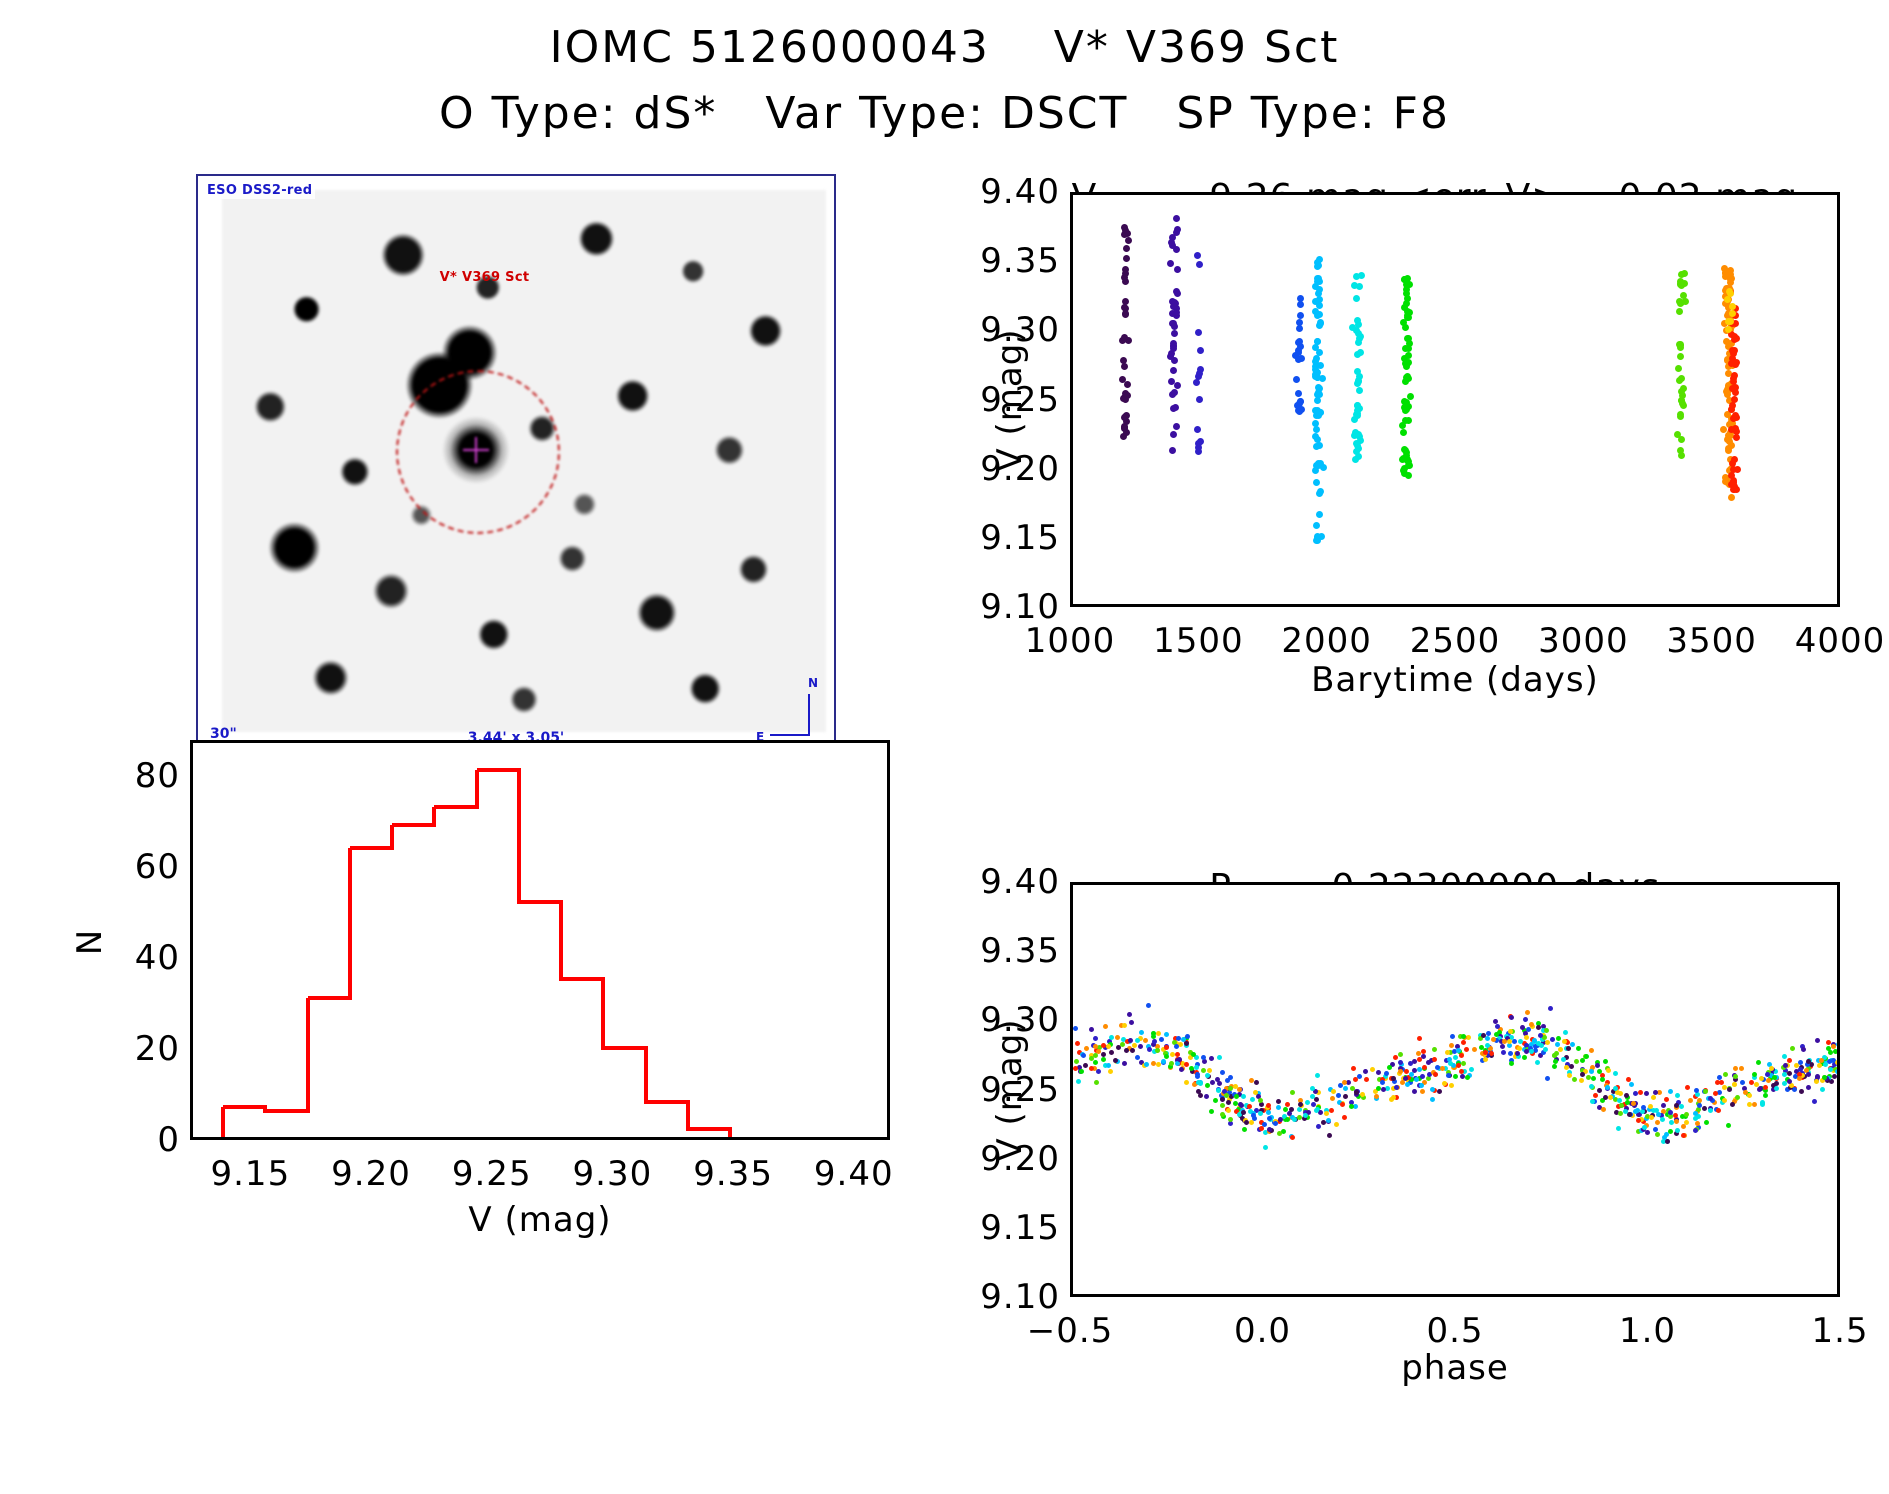 This screenshot has height=1494, width=1889. Describe the element at coordinates (524, 461) in the screenshot. I see `sky-image` at that location.